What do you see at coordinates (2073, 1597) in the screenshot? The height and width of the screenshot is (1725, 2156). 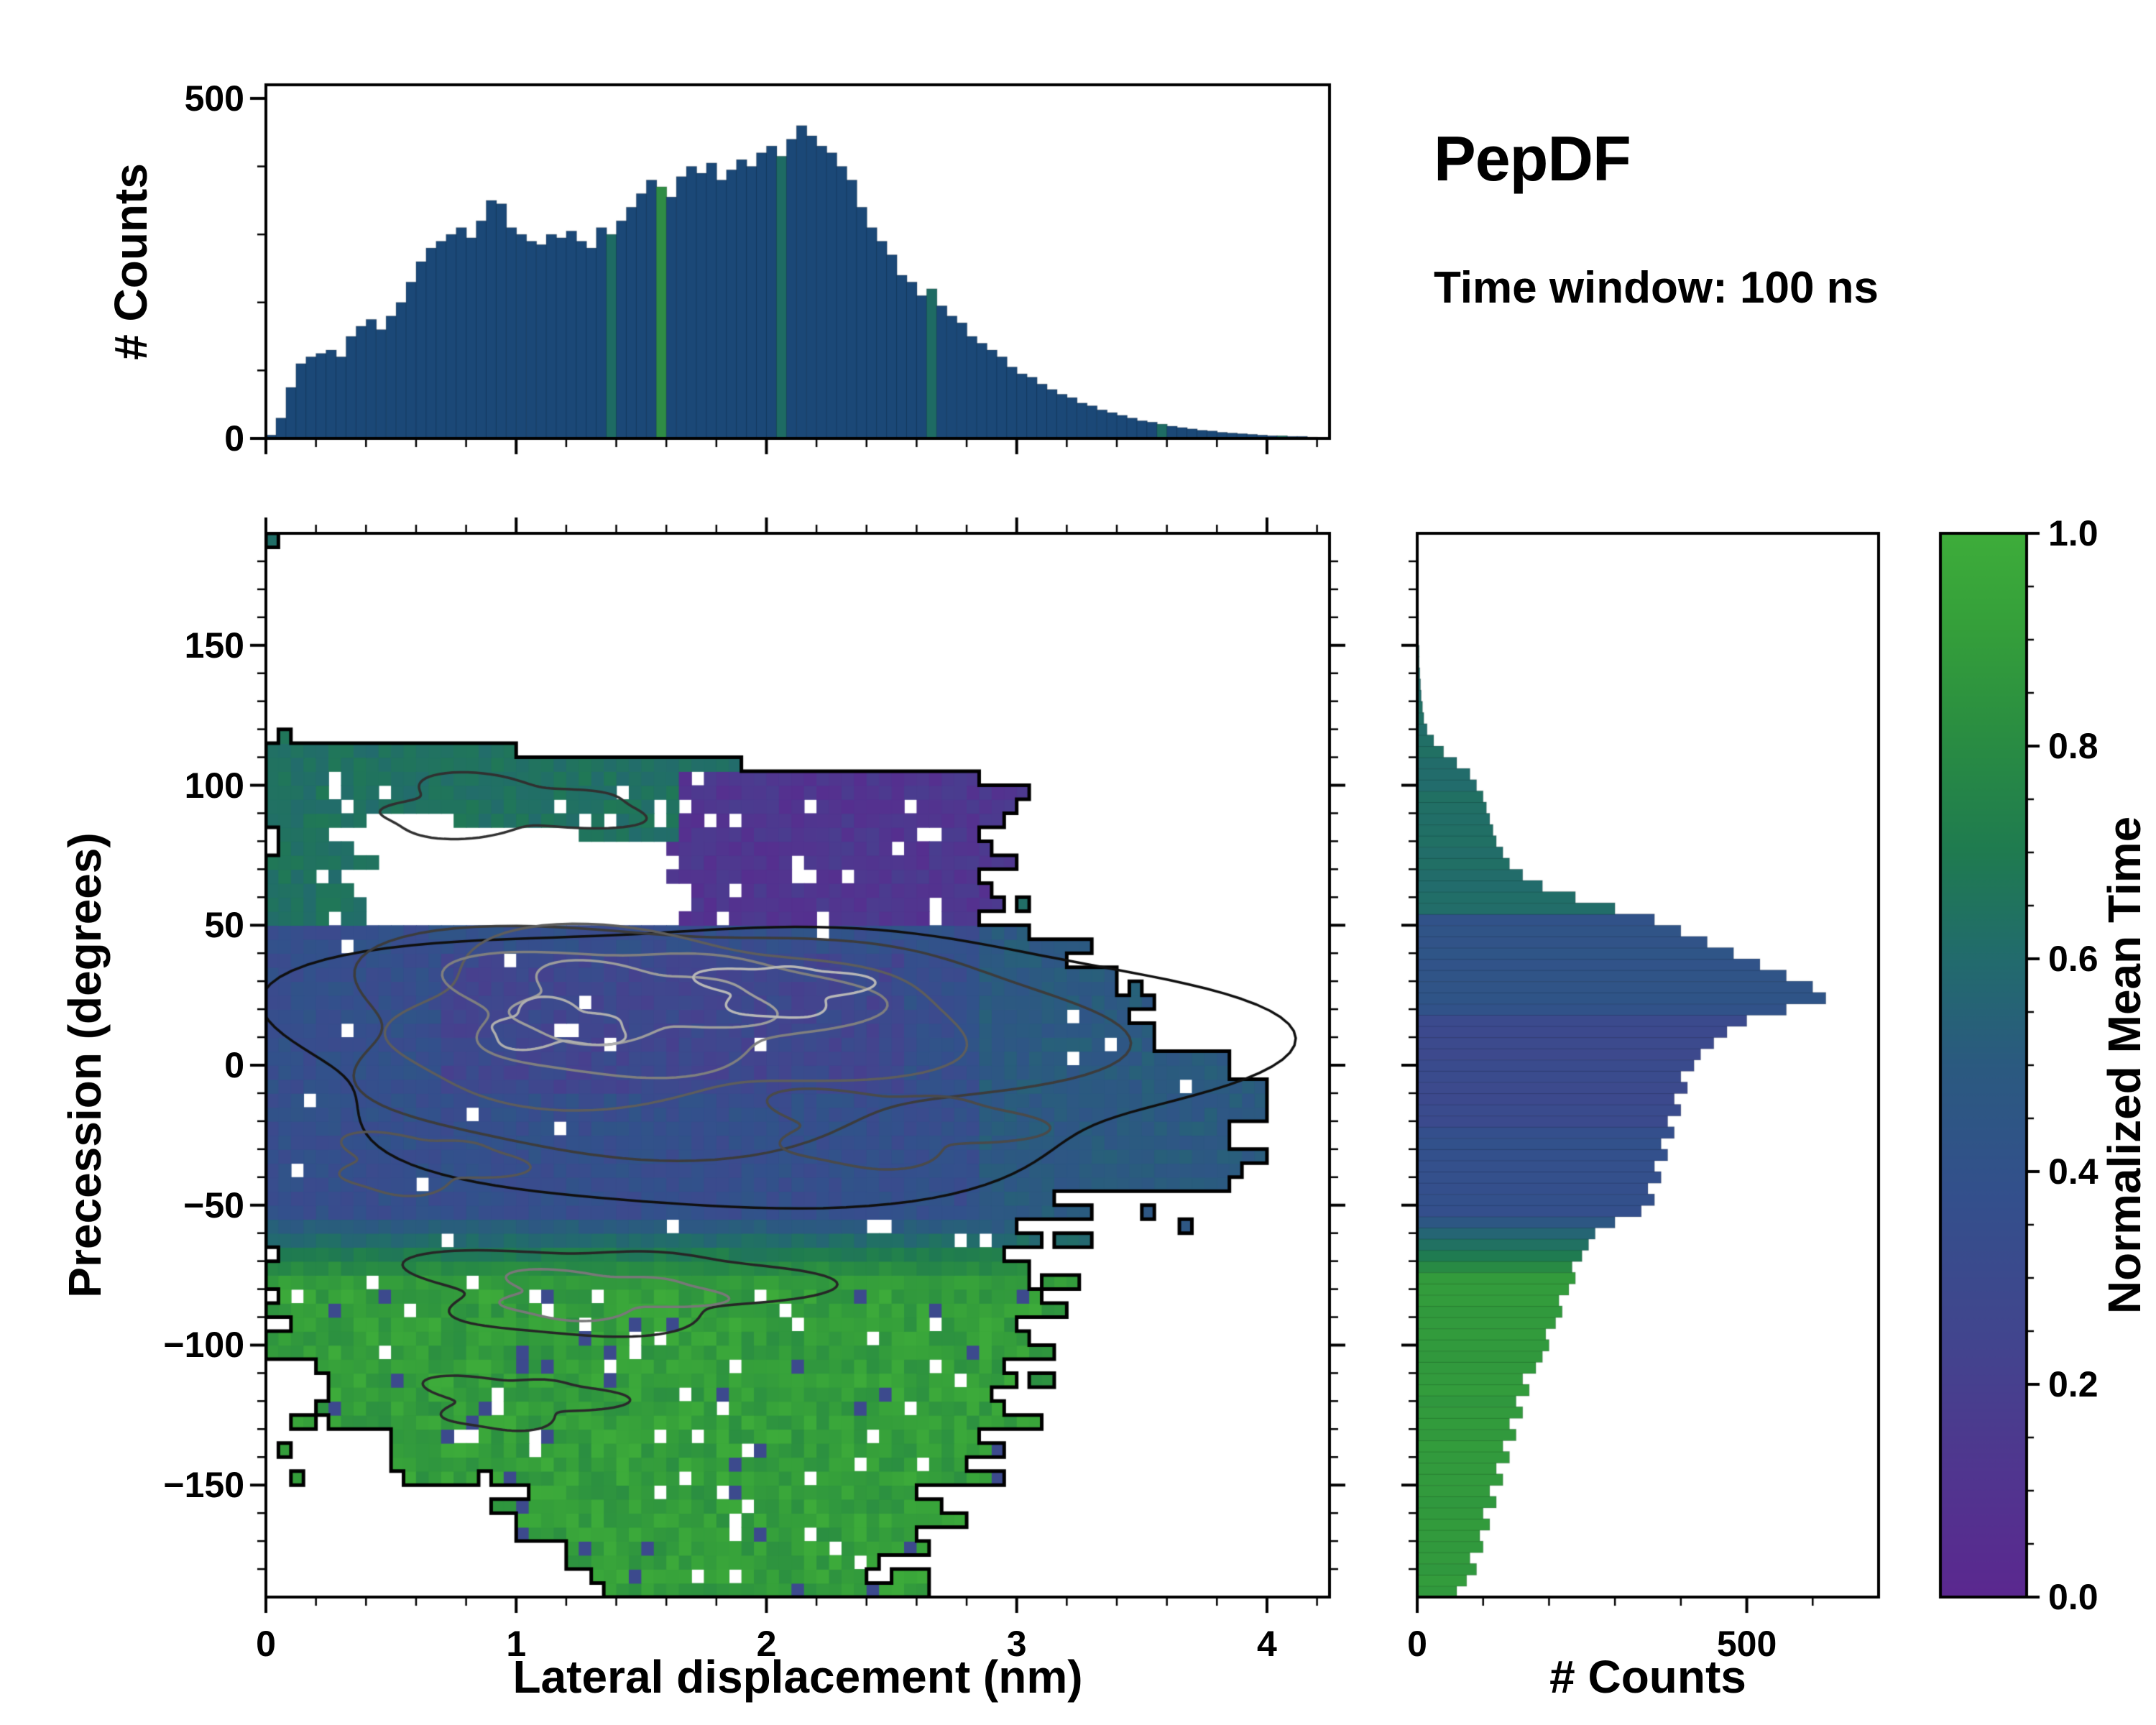 I see `tick-label: 0.0` at bounding box center [2073, 1597].